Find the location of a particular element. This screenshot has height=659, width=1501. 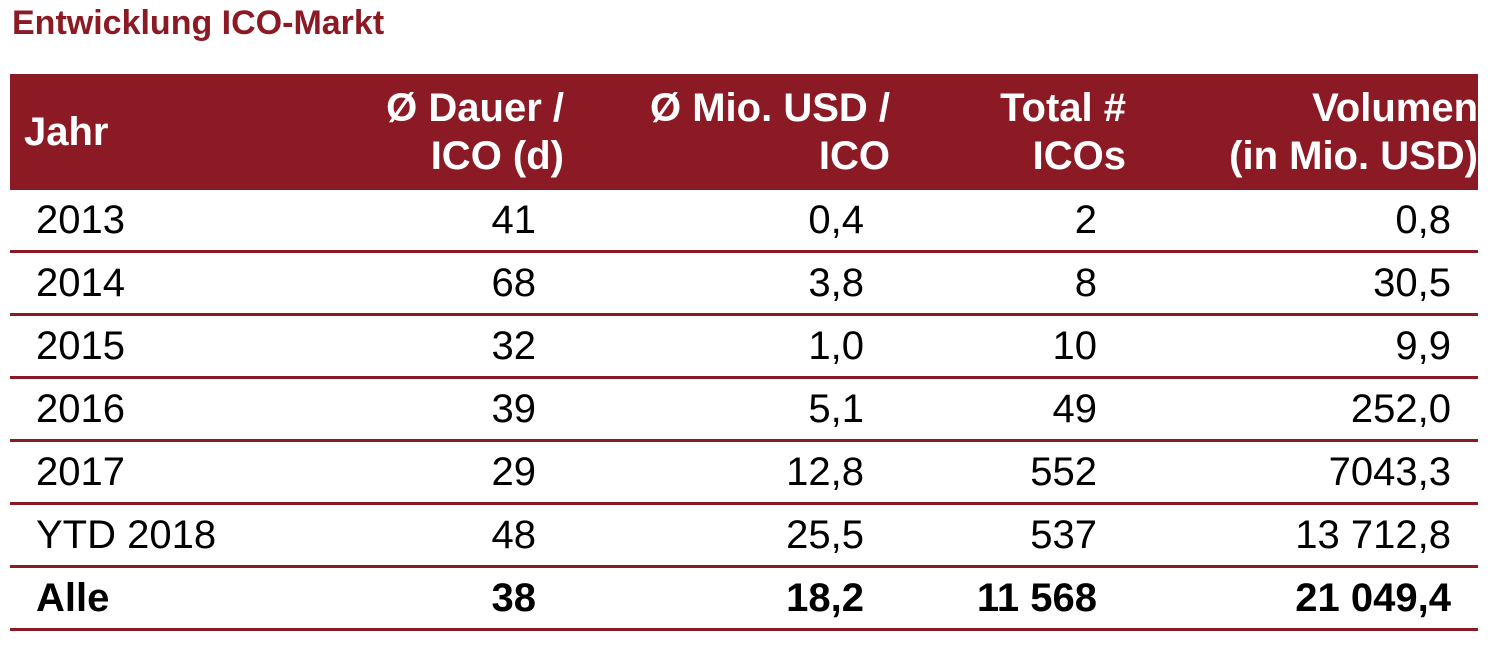

cell-volumen: 9,9 is located at coordinates (1423, 346).